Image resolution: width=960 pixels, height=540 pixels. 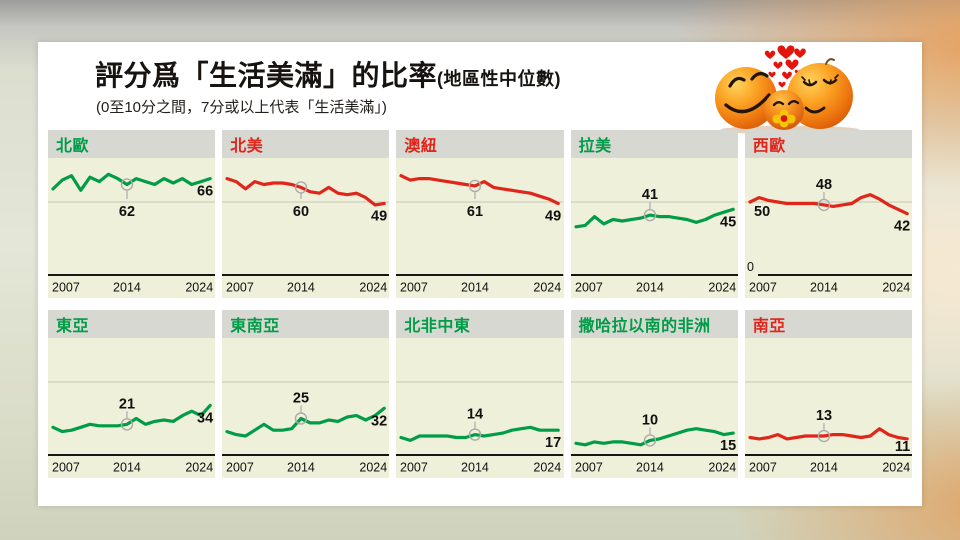 I want to click on end-value-label: 17, so click(x=553, y=443).